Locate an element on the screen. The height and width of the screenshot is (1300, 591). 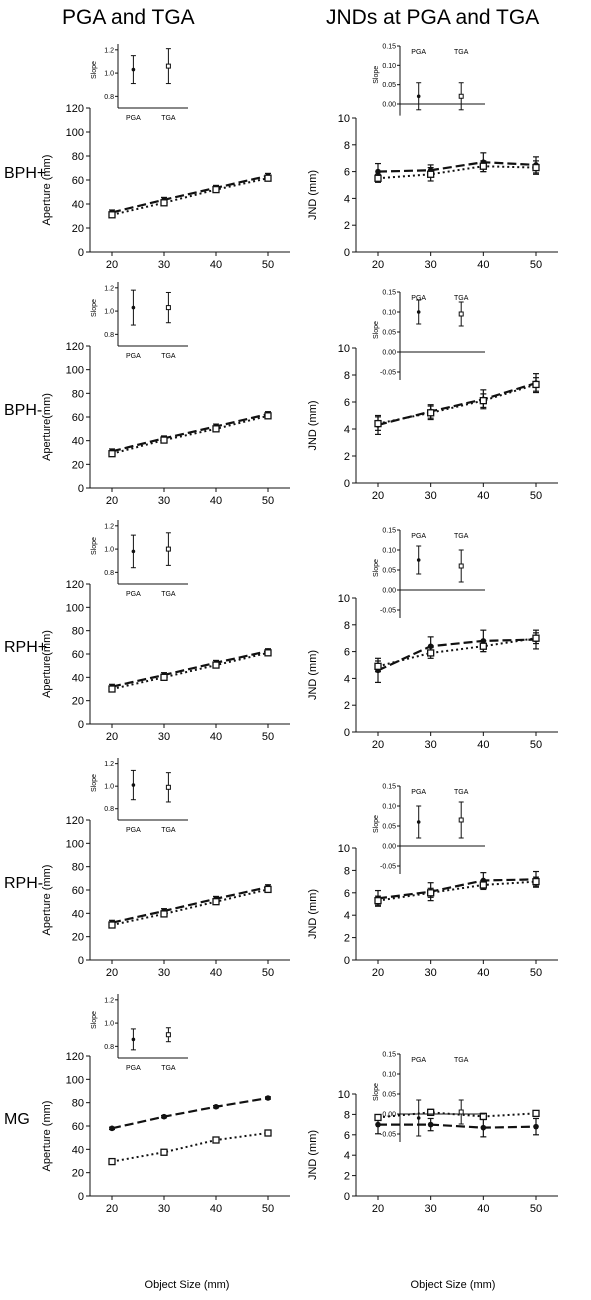
group-label: RPH+ is located at coordinates (25, 647).